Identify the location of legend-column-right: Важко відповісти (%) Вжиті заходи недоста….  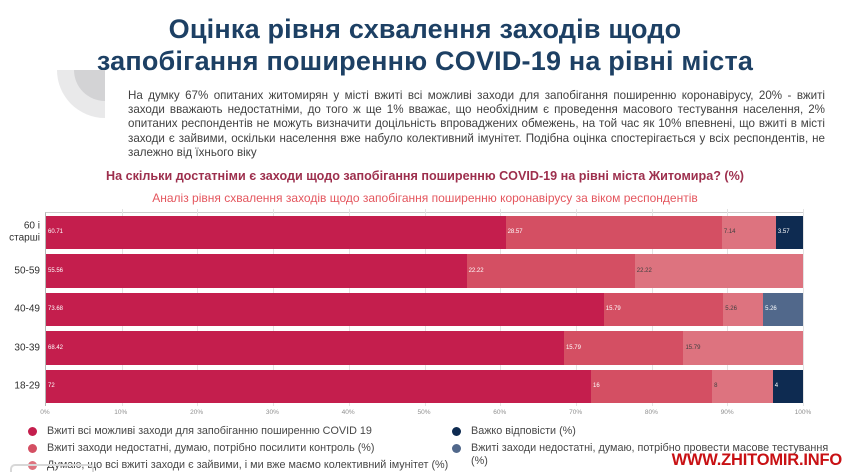
(647, 448).